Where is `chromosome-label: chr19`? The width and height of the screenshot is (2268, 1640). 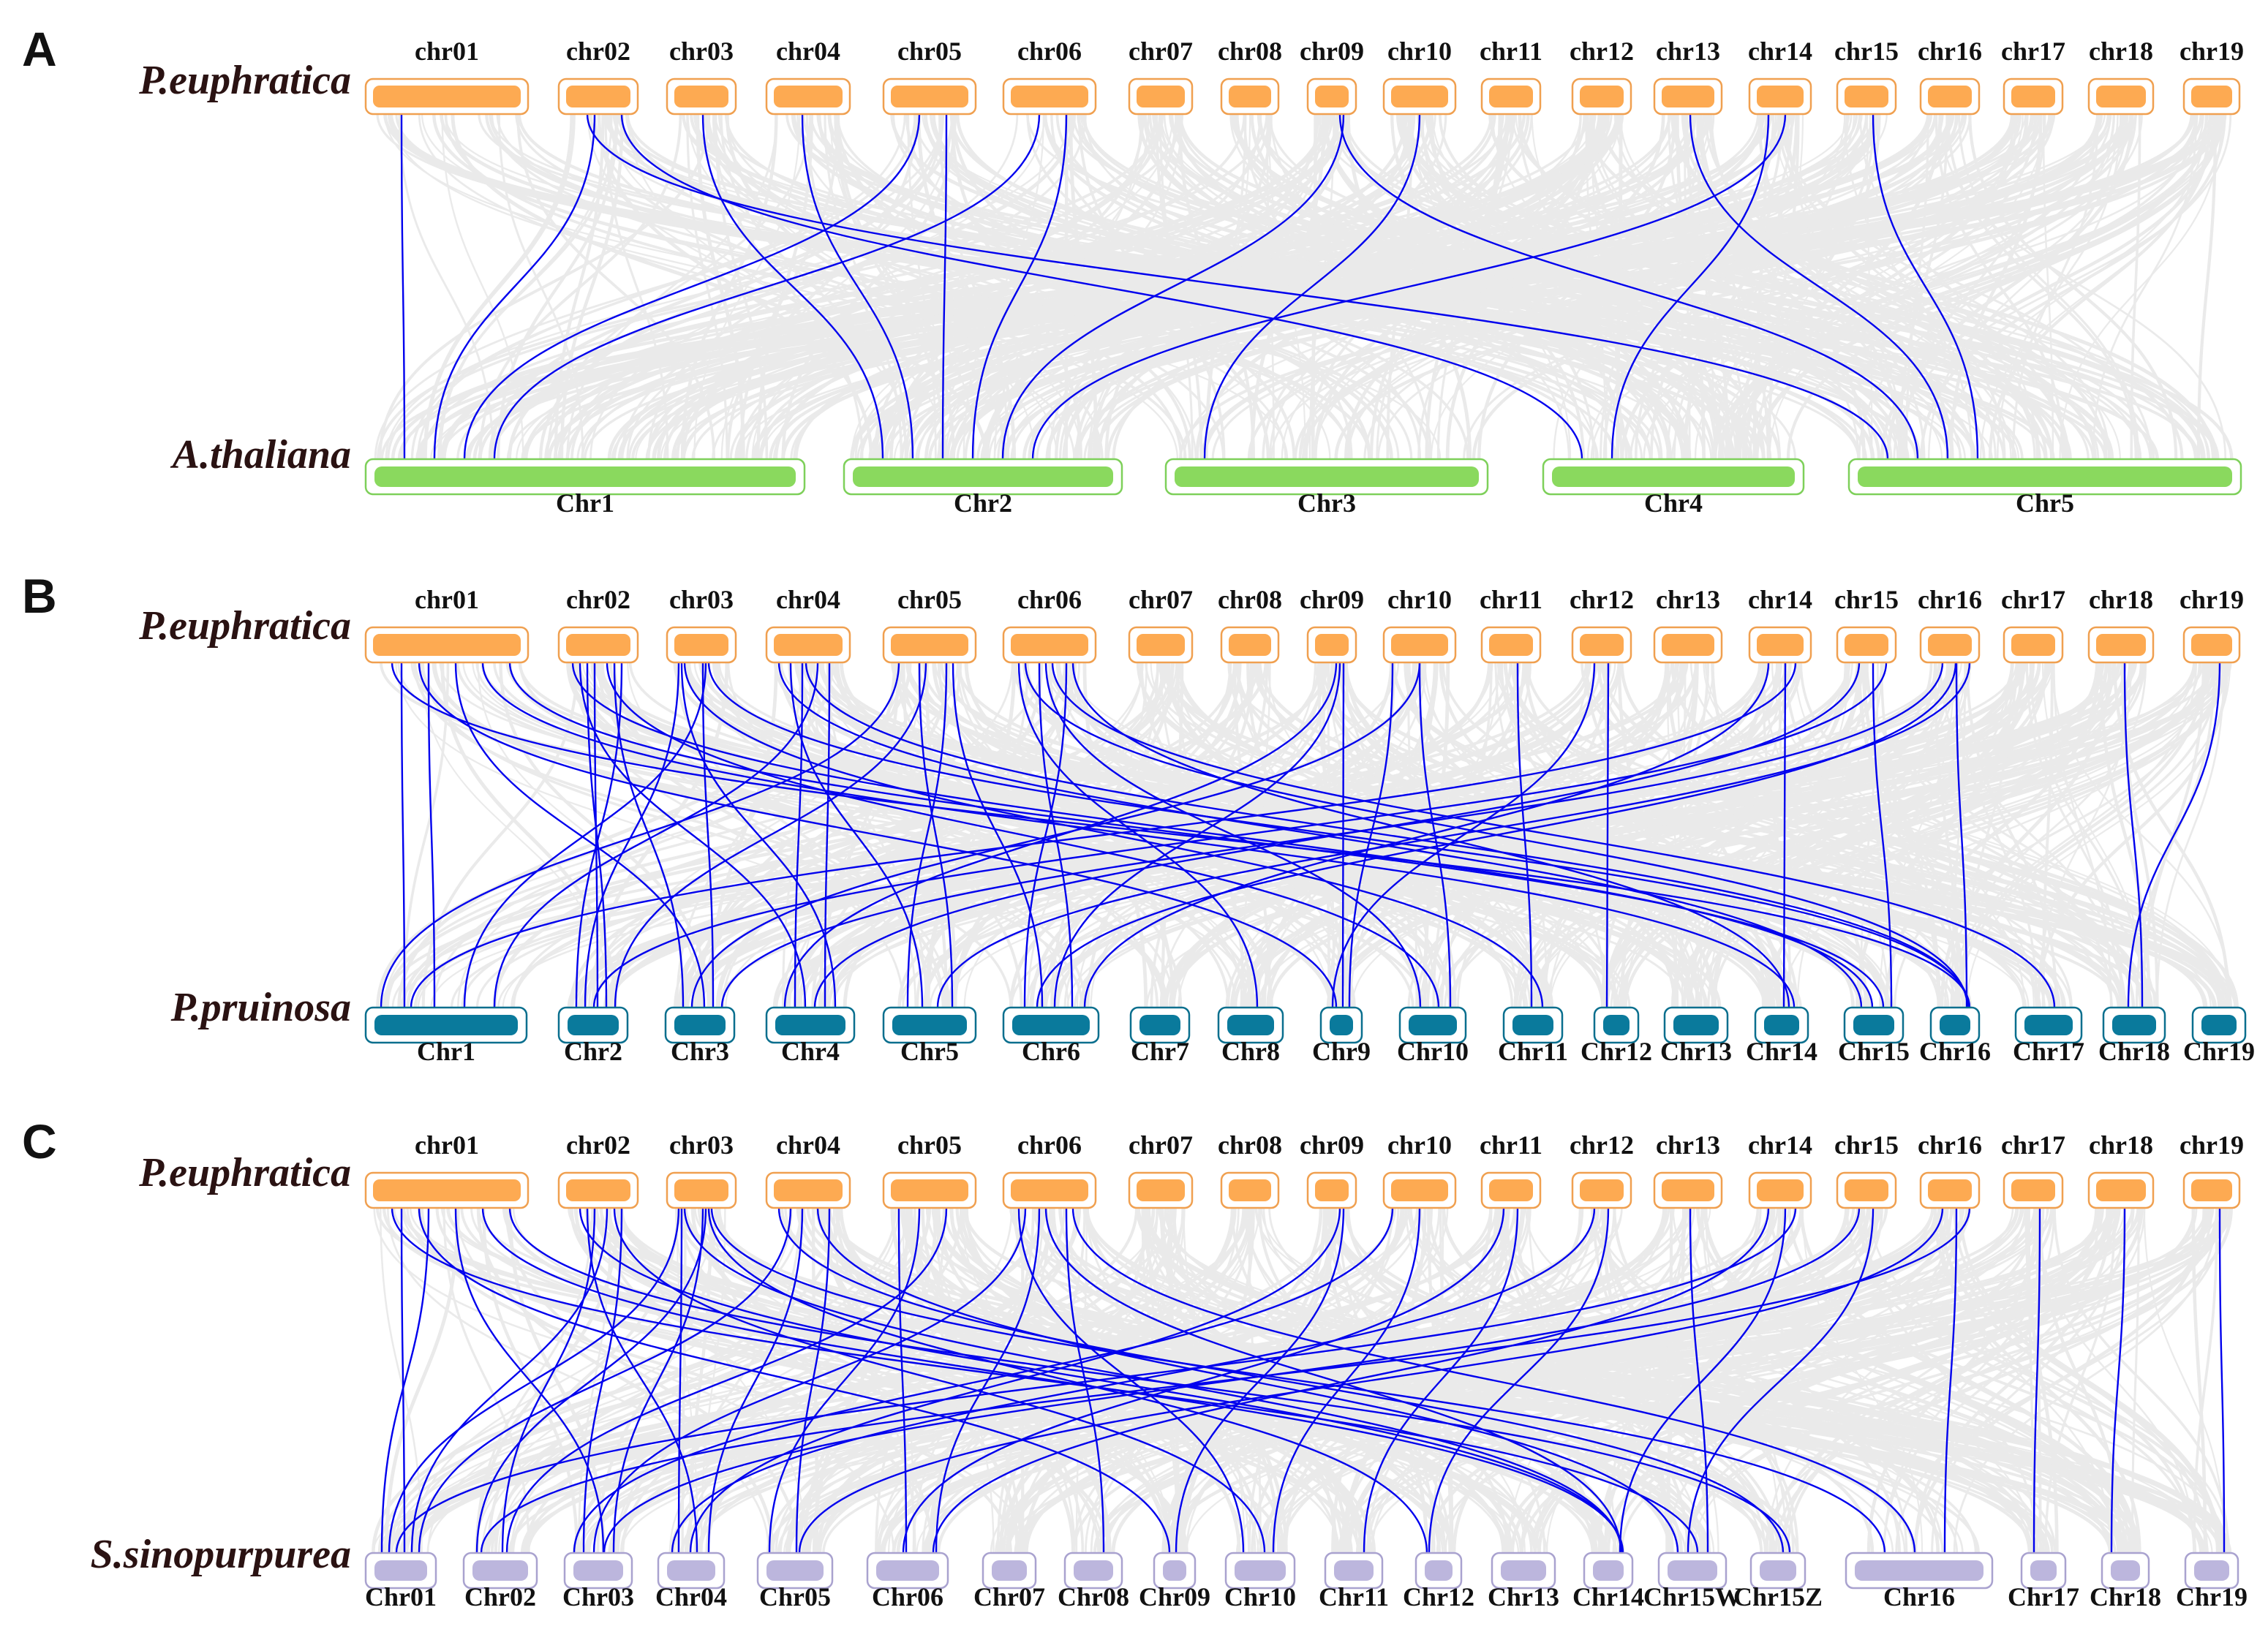 chromosome-label: chr19 is located at coordinates (2212, 1145).